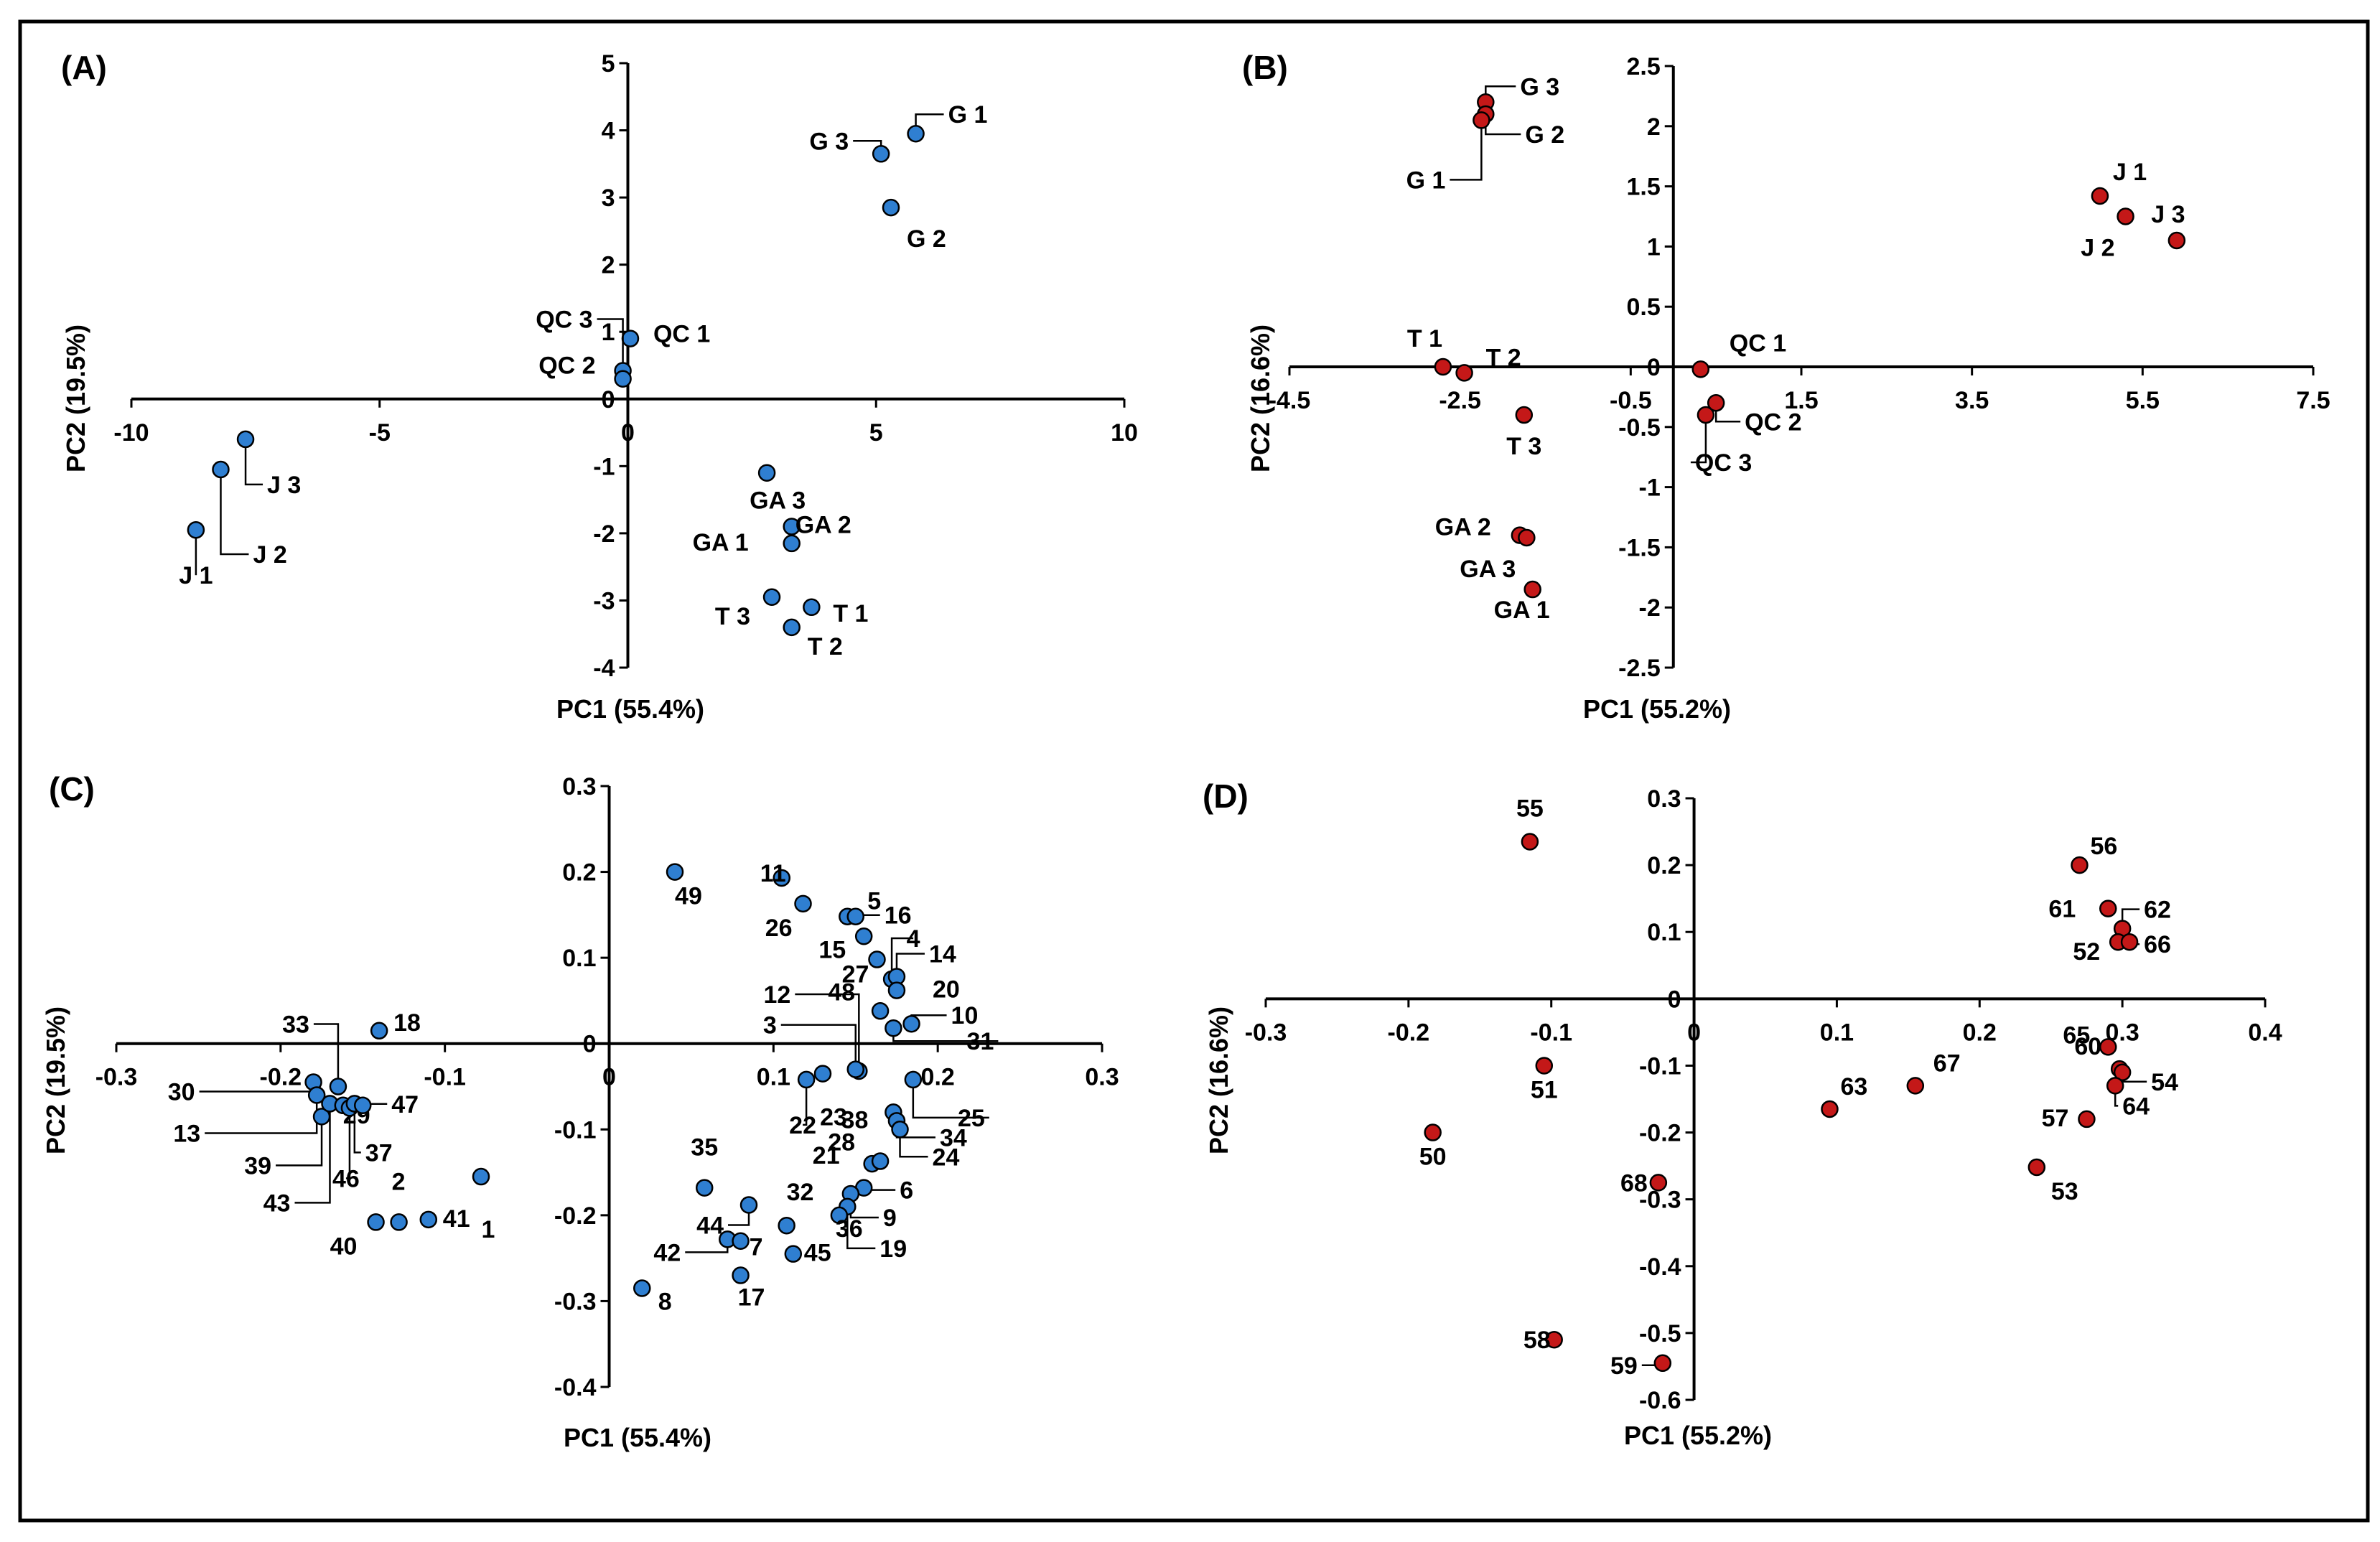 The image size is (2380, 1542). I want to click on data-point-label: 59, so click(1624, 1366).